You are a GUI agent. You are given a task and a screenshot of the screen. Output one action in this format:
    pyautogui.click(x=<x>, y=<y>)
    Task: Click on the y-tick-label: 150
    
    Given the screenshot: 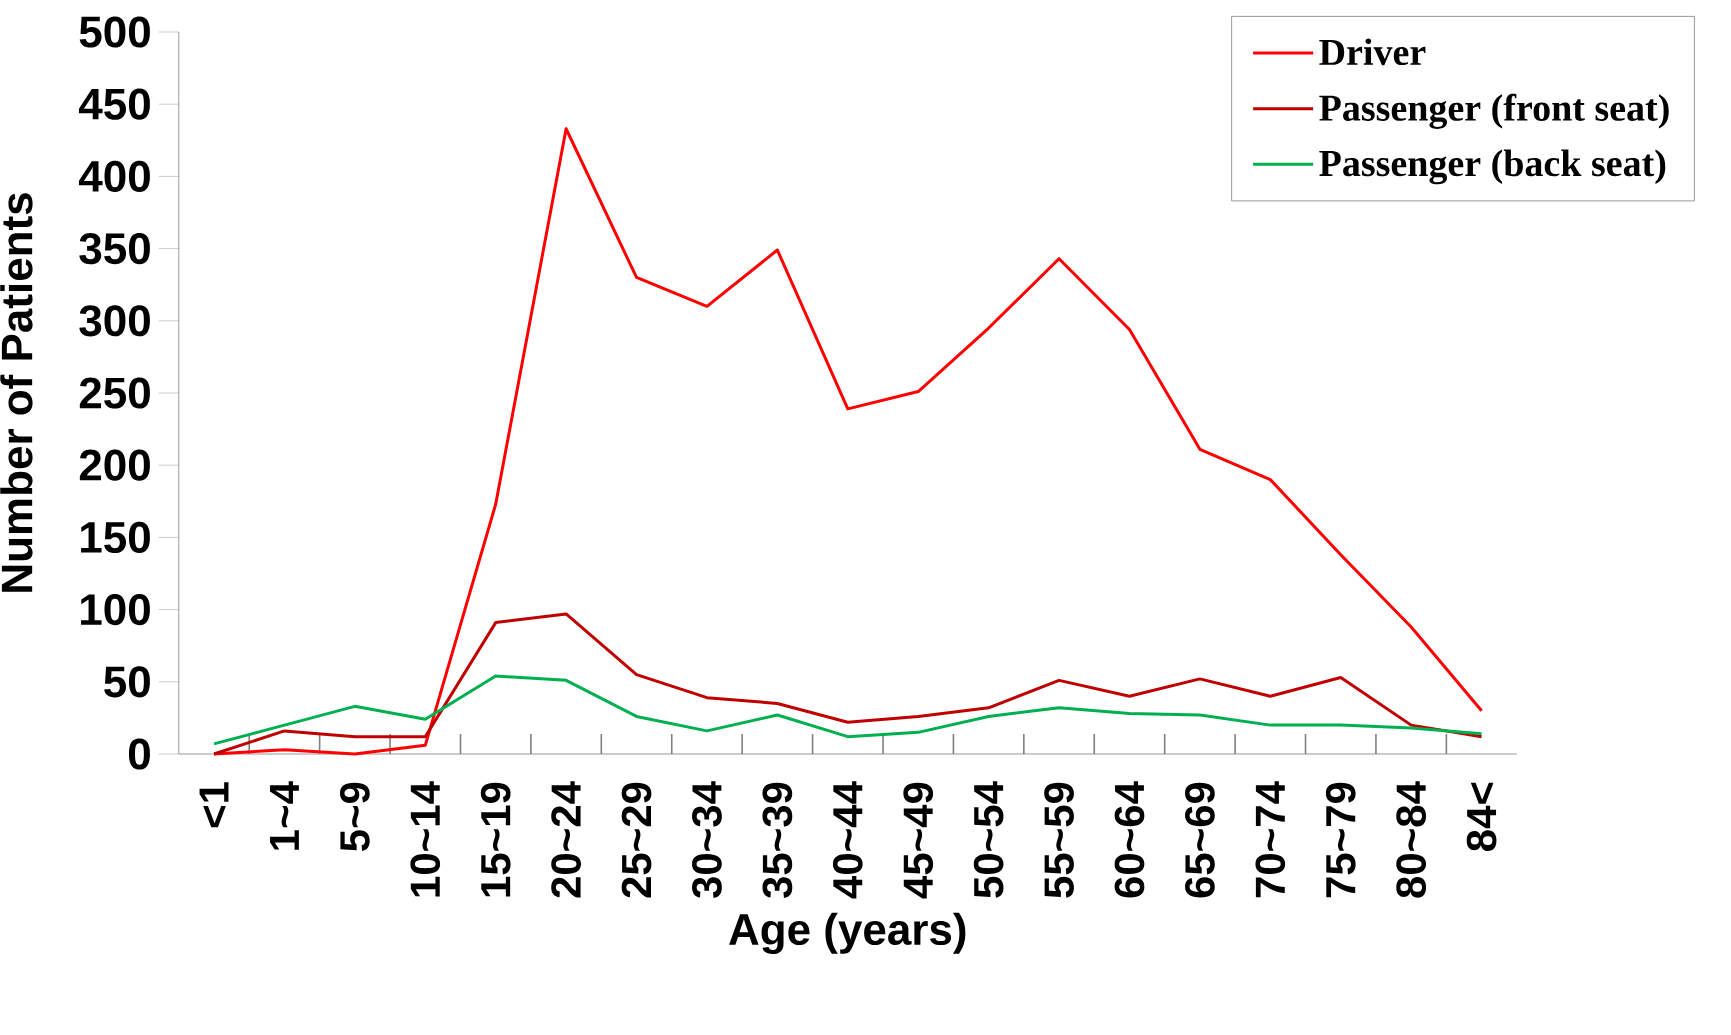 What is the action you would take?
    pyautogui.click(x=115, y=537)
    